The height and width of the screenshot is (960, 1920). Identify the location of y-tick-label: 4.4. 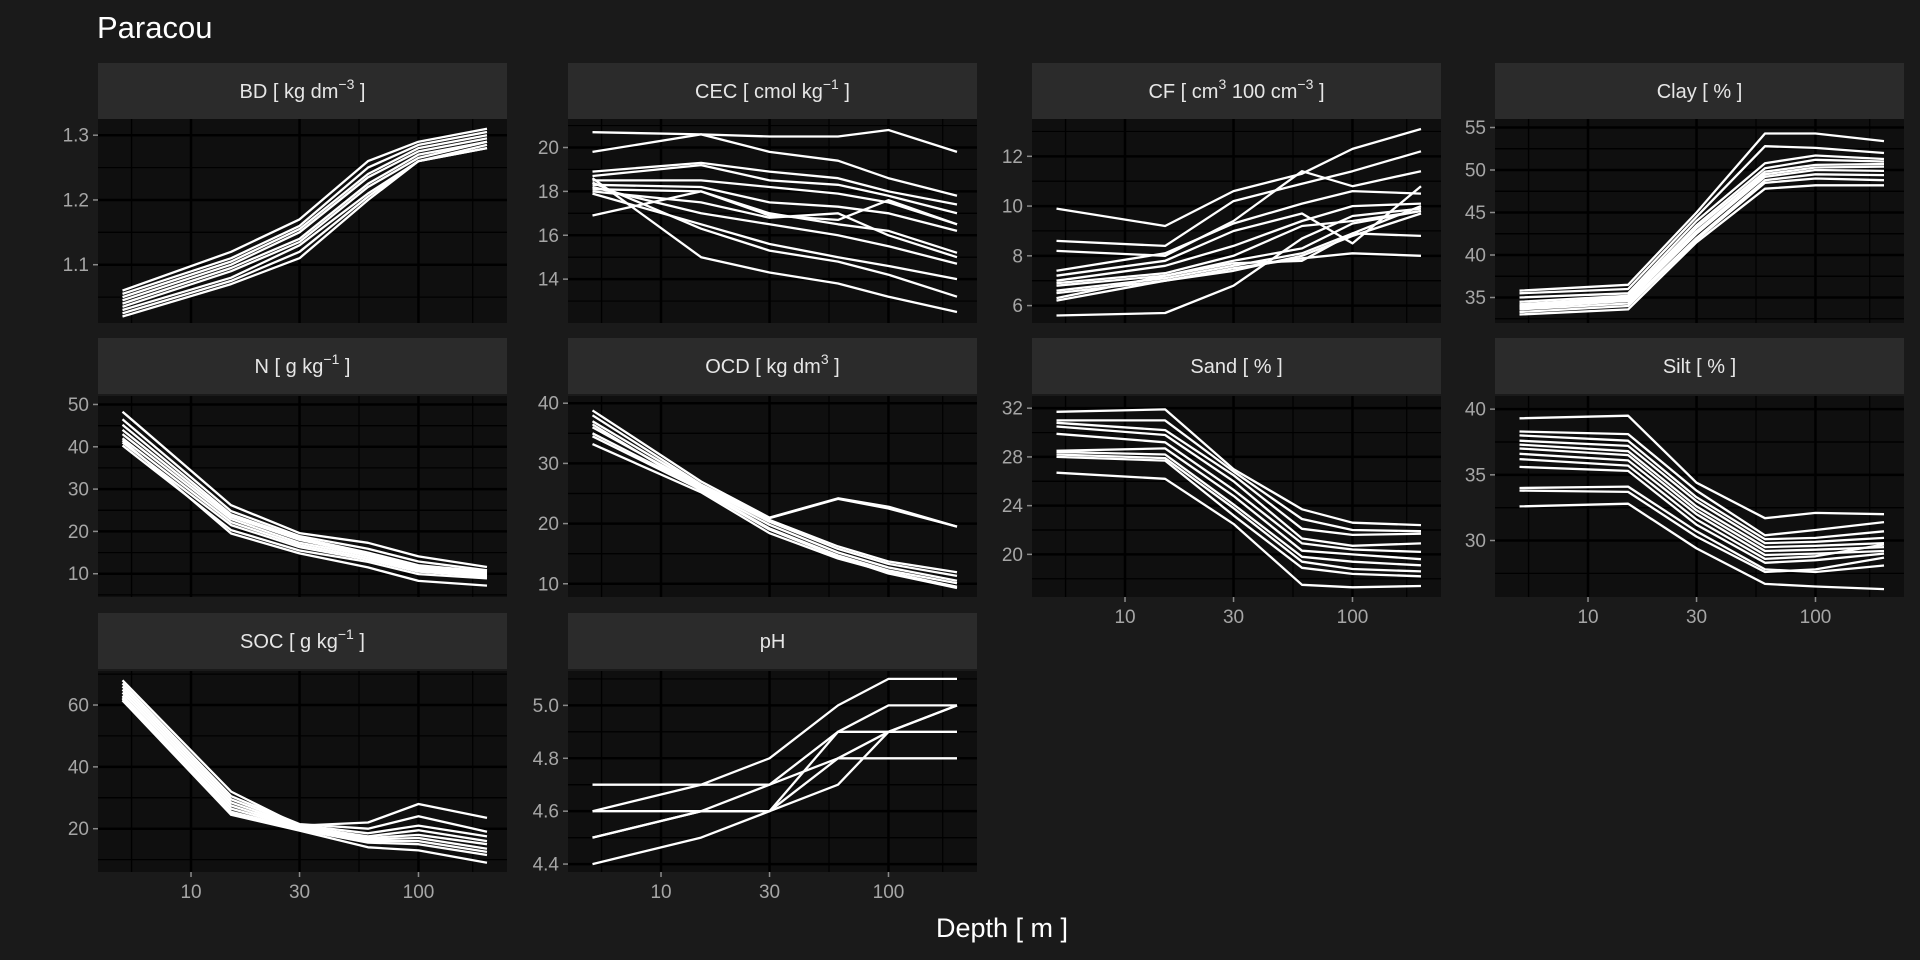
(546, 865).